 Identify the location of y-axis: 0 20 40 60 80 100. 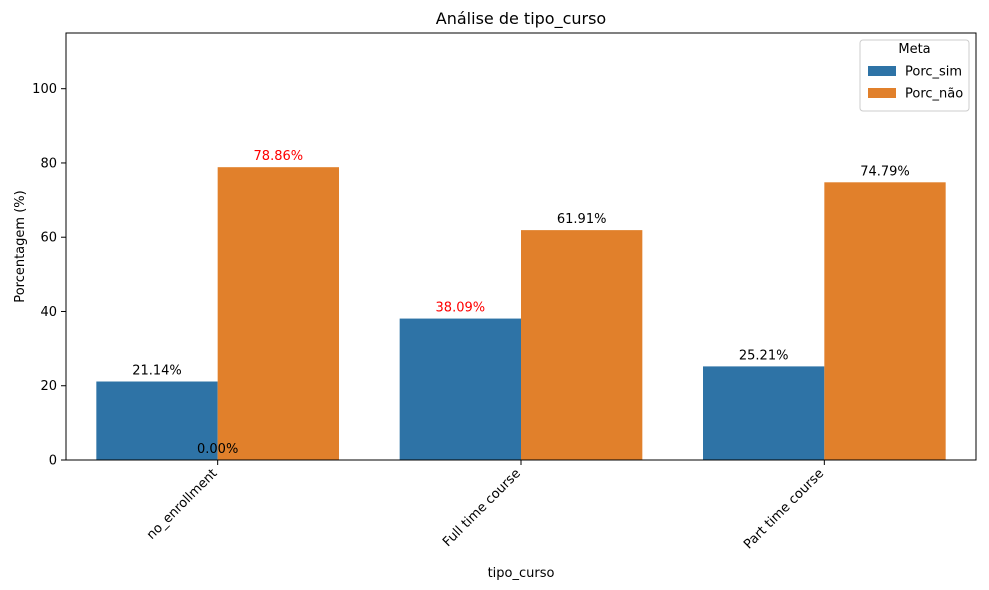
(49, 275).